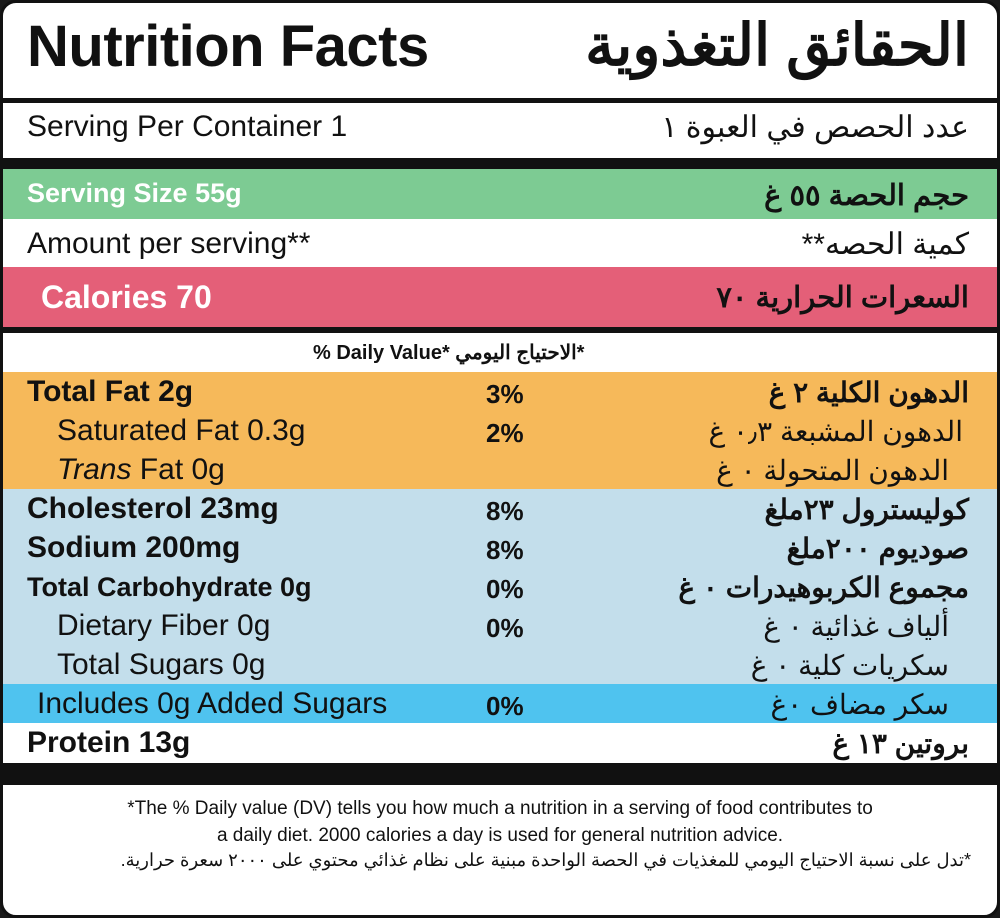 The width and height of the screenshot is (1000, 918). What do you see at coordinates (500, 664) in the screenshot?
I see `nutrient-row-total-sugars: Total Sugars 0g سكريات كلية ٠ غ` at bounding box center [500, 664].